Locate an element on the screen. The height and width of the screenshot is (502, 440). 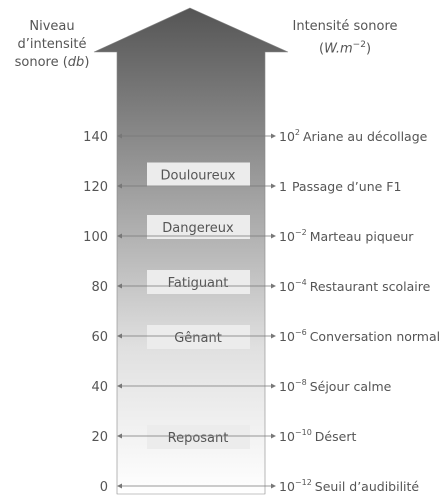
intensity-label: 1 Passage d’une F1 is located at coordinates (340, 186).